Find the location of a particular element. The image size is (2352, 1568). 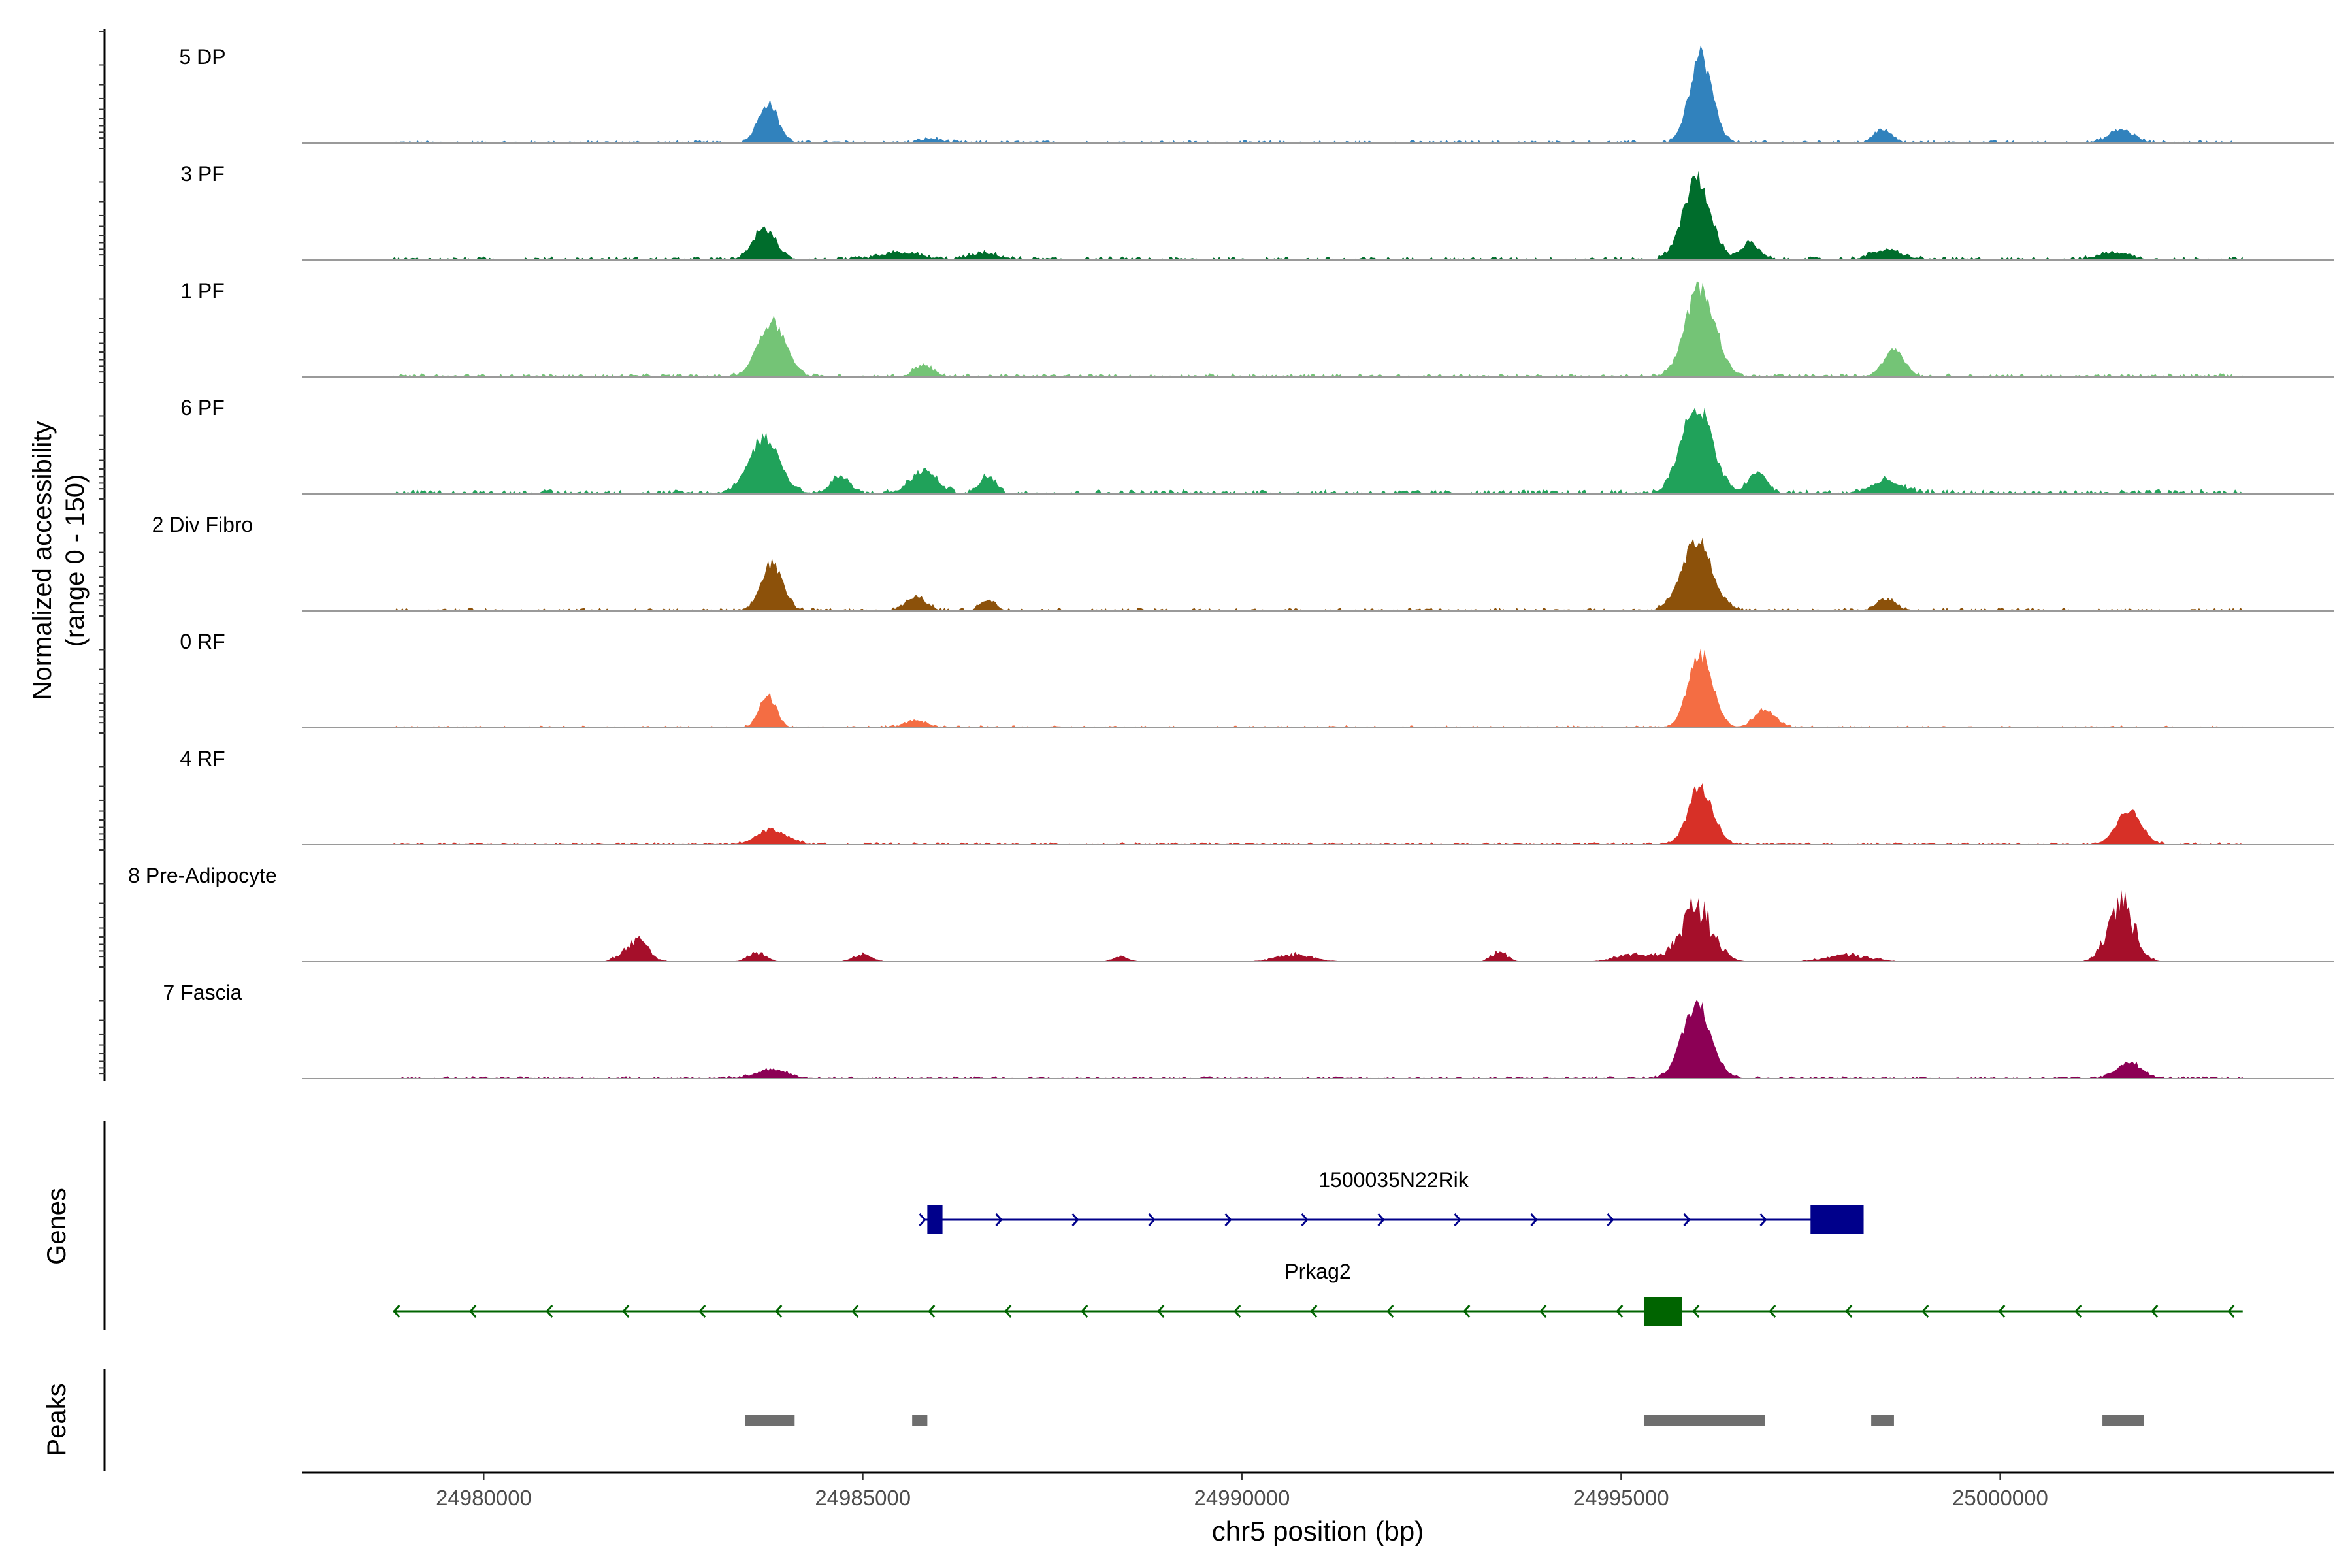

track-label: 4 RF is located at coordinates (202, 758).